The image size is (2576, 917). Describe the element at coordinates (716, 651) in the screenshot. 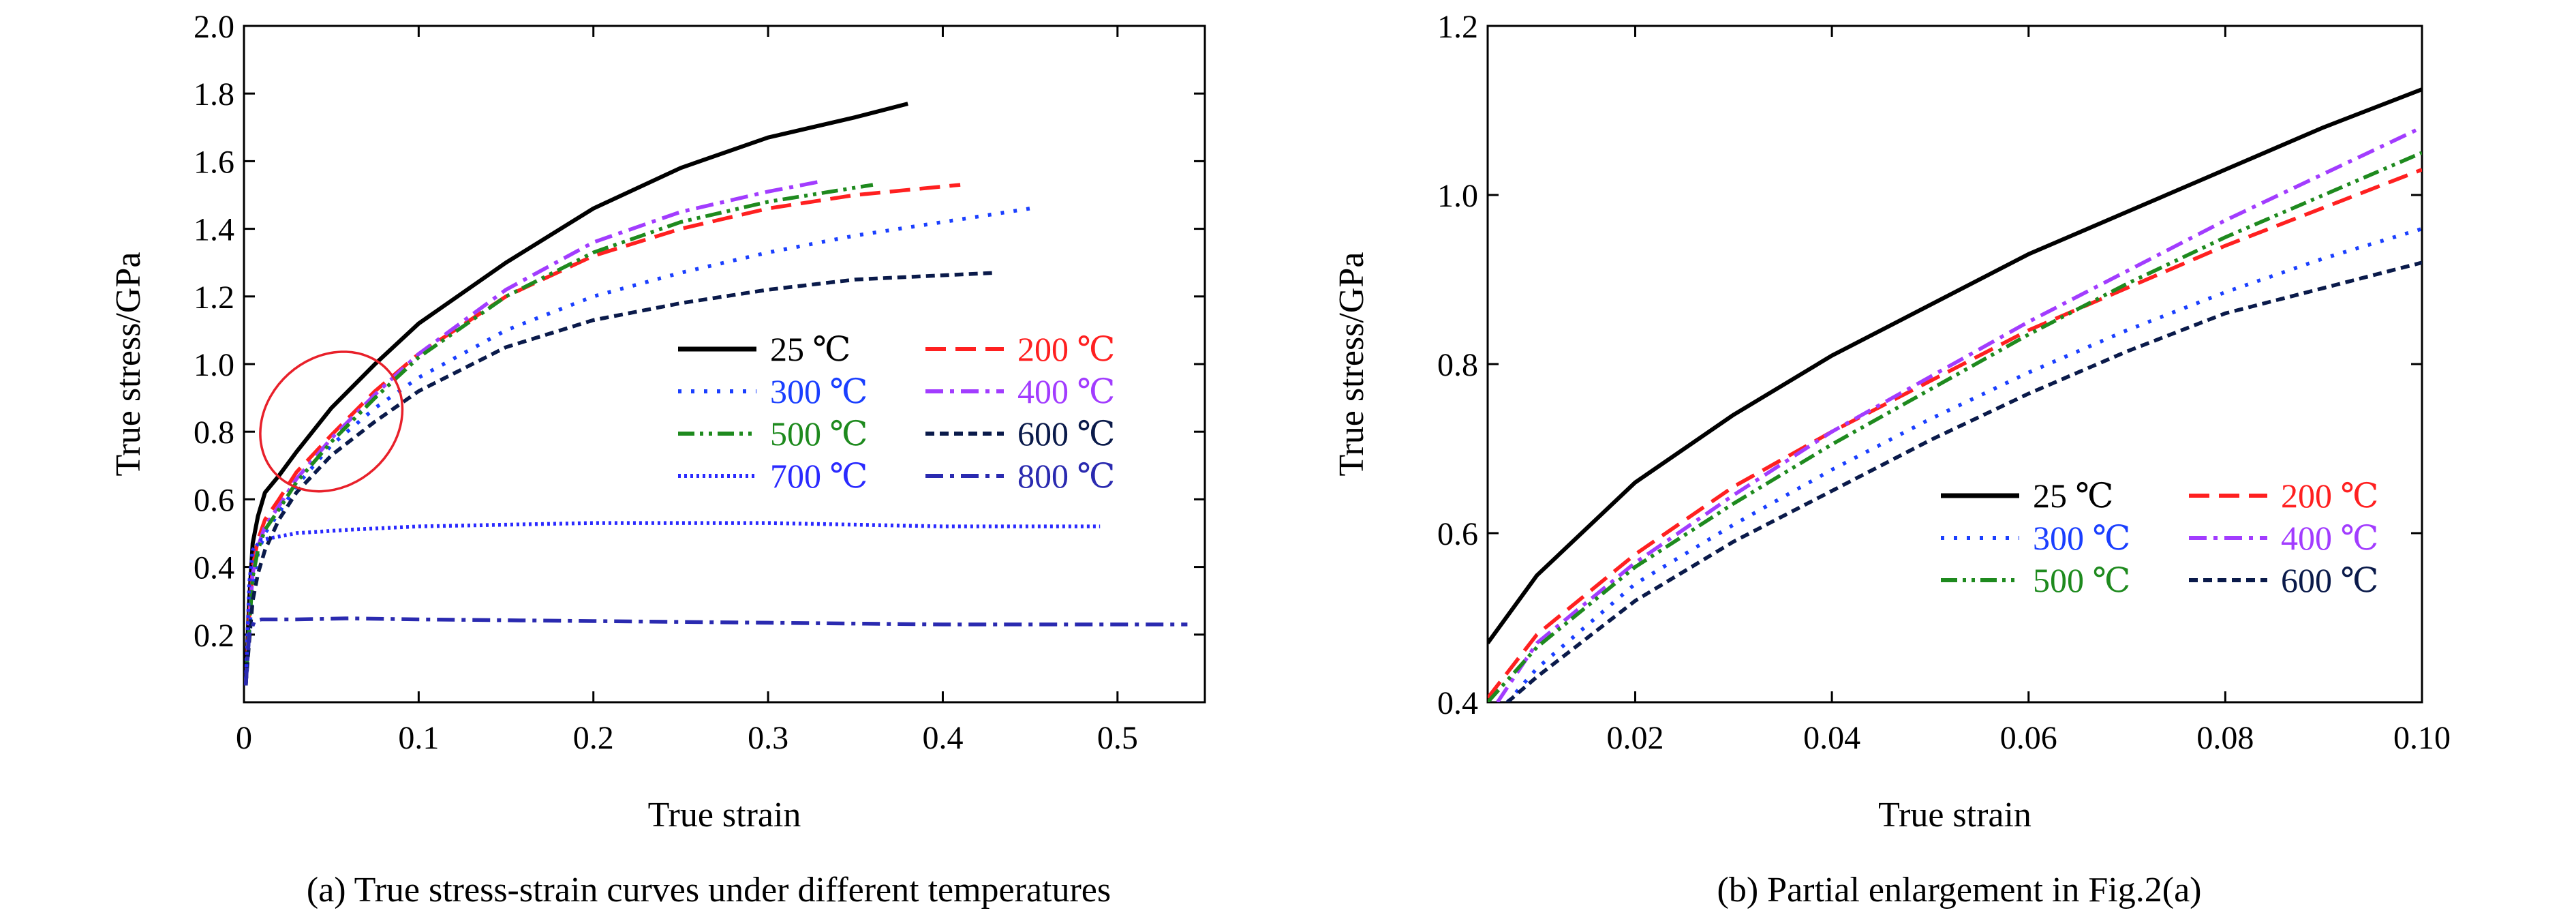

I see `series-line-800c` at that location.